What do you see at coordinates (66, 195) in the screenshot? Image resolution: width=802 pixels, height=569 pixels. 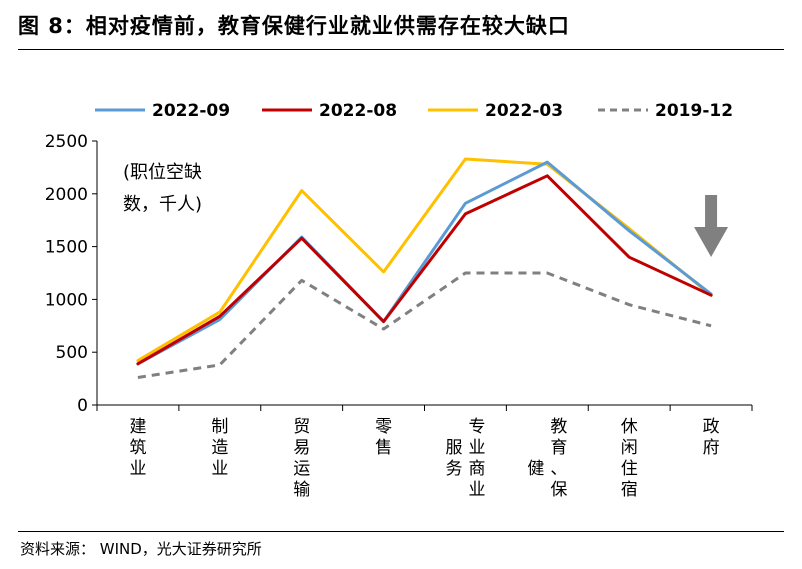 I see `y-tick-label: 2000` at bounding box center [66, 195].